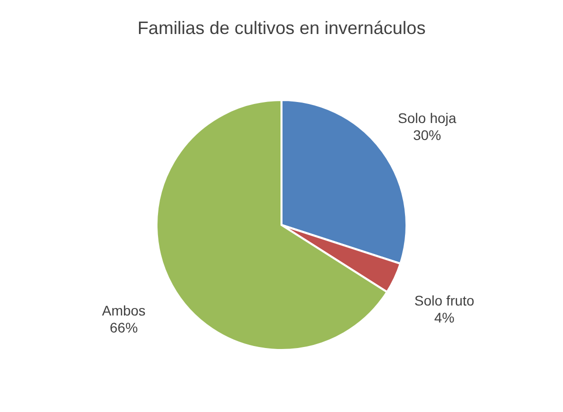  What do you see at coordinates (427, 135) in the screenshot?
I see `data-label: 30%` at bounding box center [427, 135].